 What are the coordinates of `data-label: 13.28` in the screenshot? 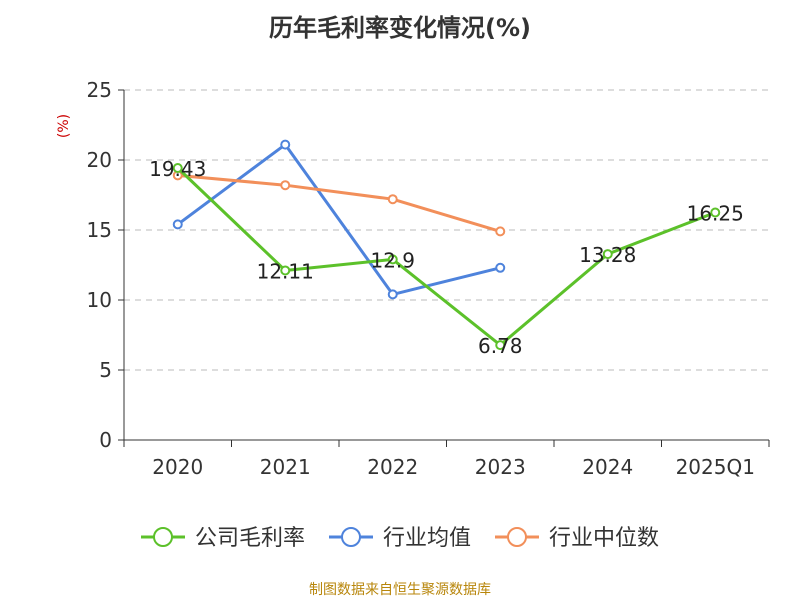 It's located at (607, 255).